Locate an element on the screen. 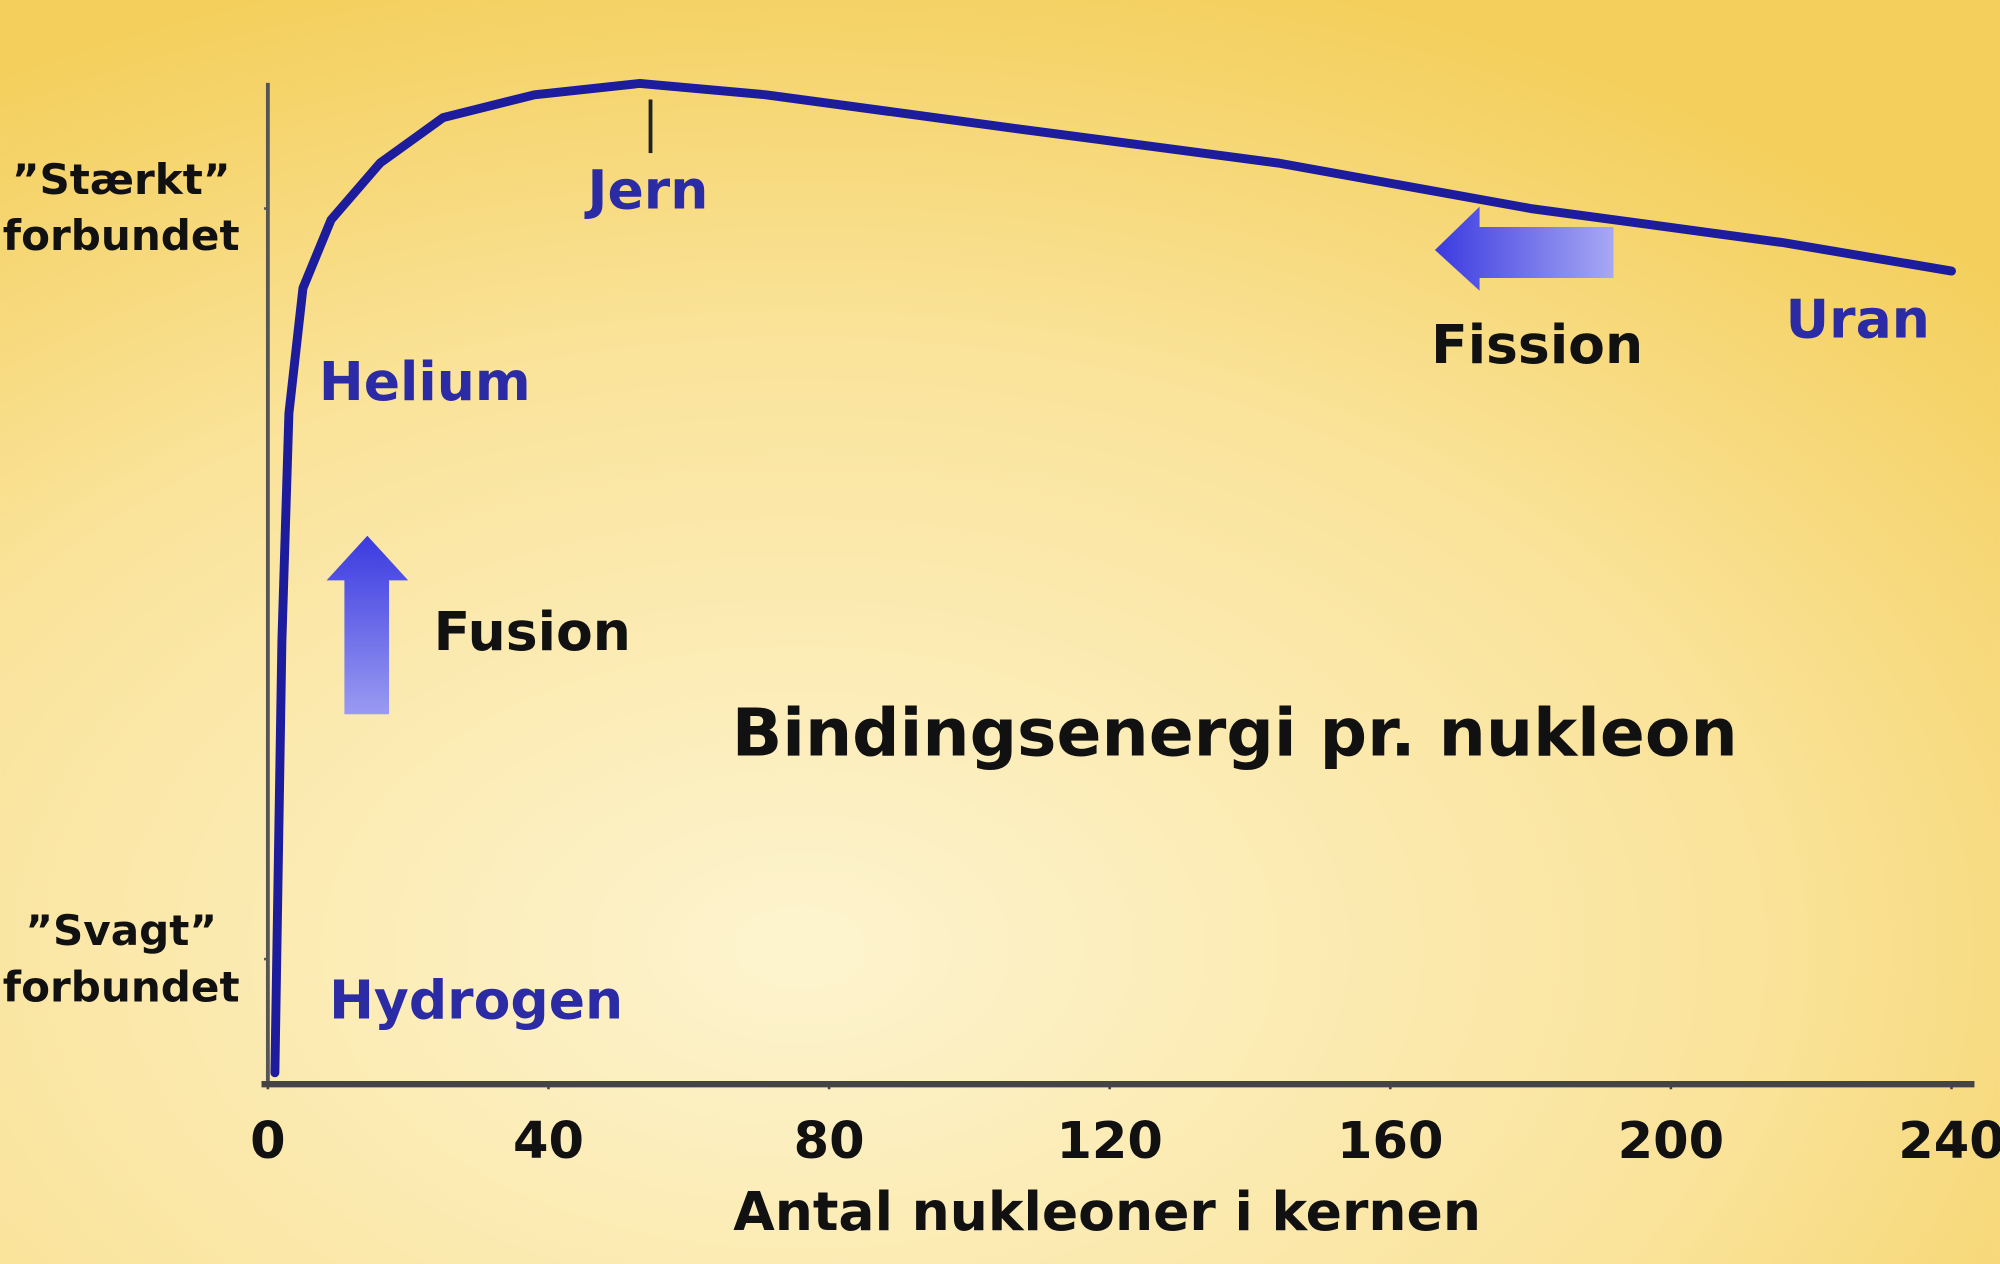  x-tick-label: 0 is located at coordinates (268, 1141).